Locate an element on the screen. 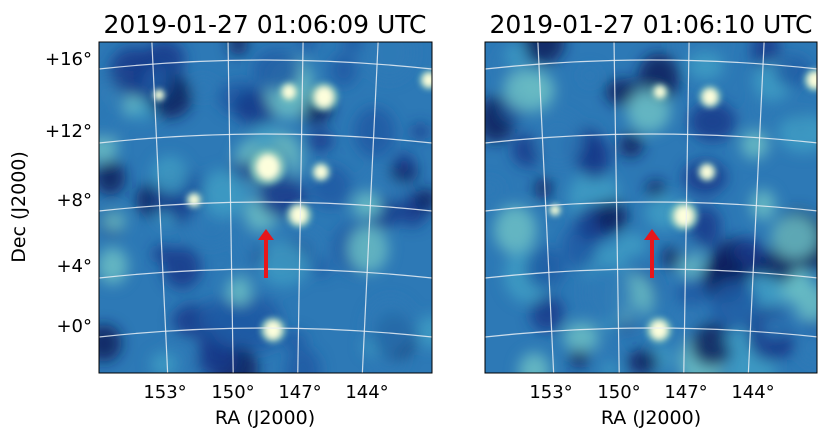  transient-arrow-right is located at coordinates (652, 253).